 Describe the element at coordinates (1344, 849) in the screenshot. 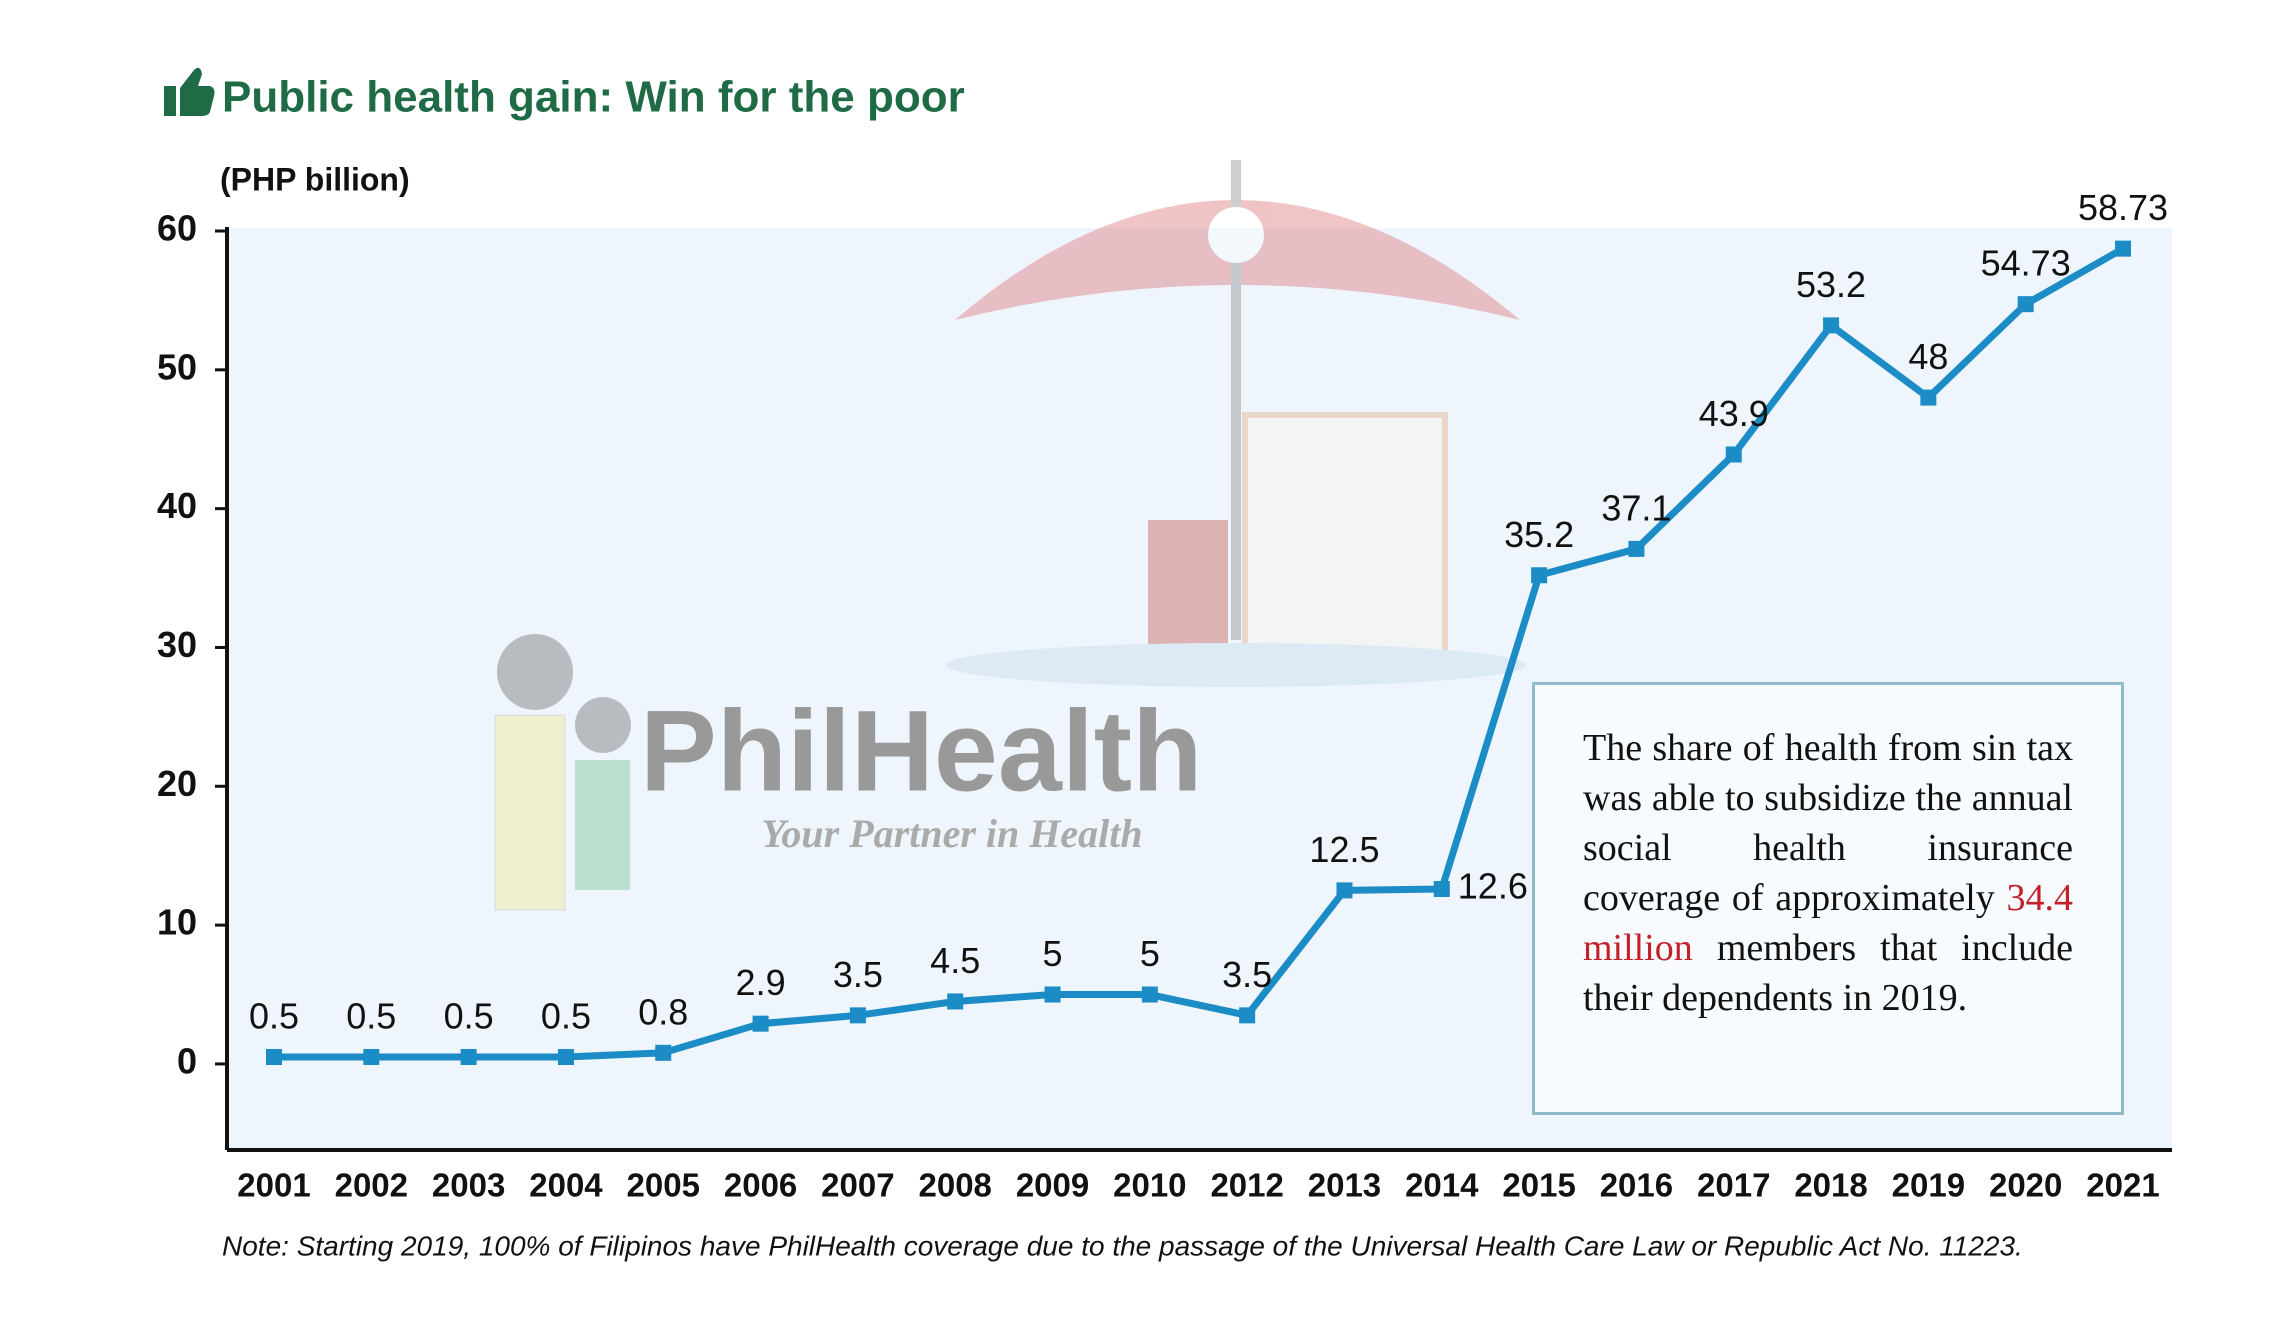

I see `data-label: 12.5` at that location.